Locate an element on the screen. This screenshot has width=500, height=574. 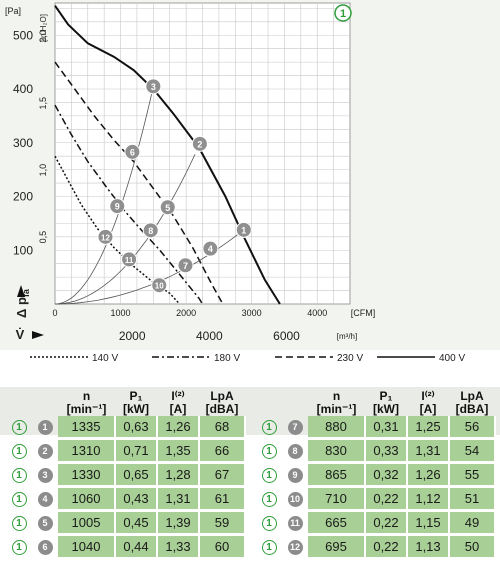
point-badge-cell: 12 is located at coordinates (295, 547).